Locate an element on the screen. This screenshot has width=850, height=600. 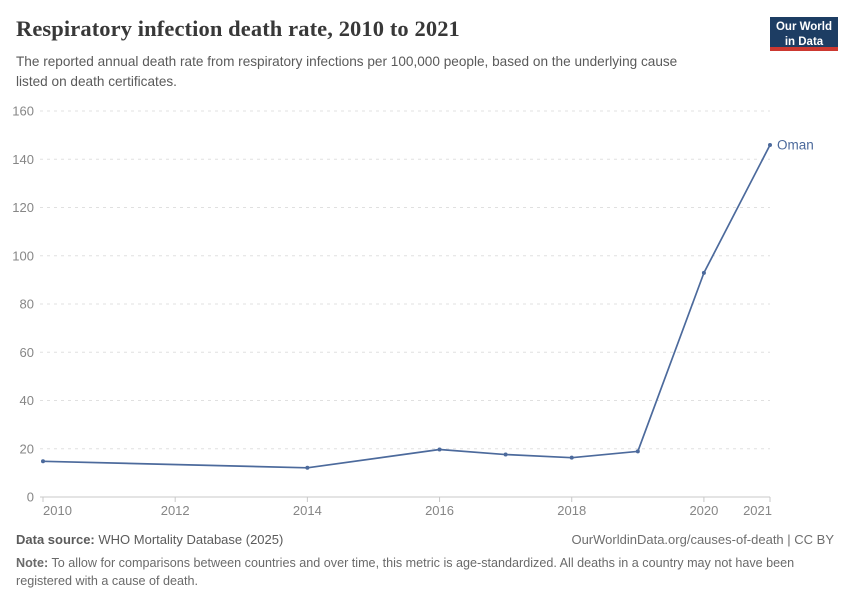
oman-point-2018 is located at coordinates (571, 457).